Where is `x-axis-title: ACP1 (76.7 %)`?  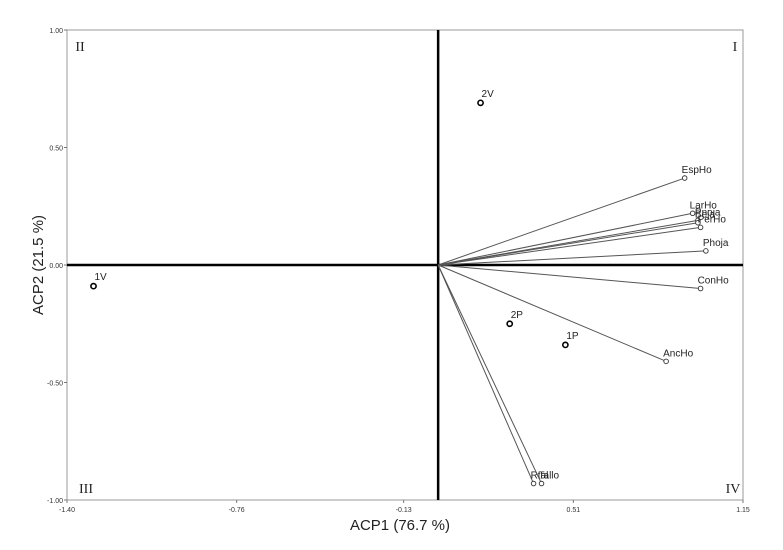 x-axis-title: ACP1 (76.7 %) is located at coordinates (400, 525).